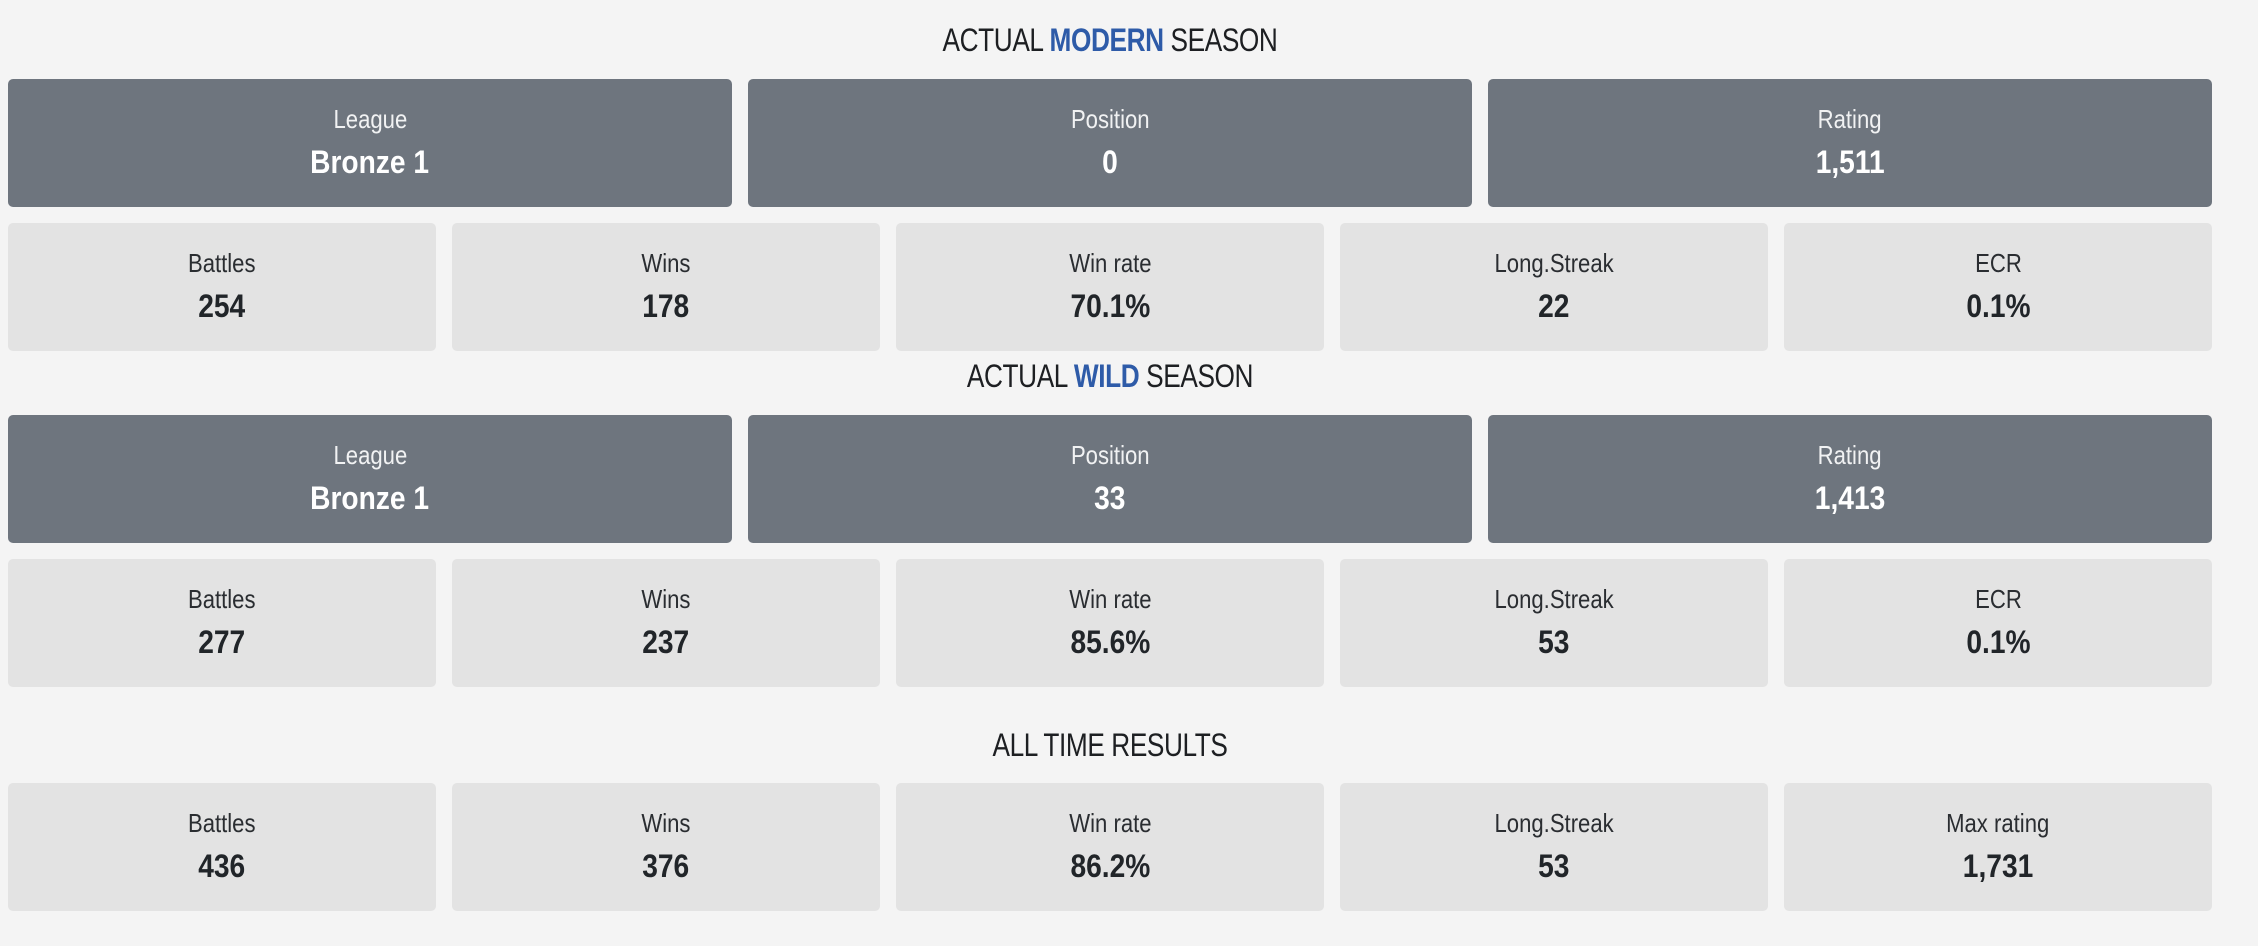 The height and width of the screenshot is (946, 2258). I want to click on modern-wins-value: 178, so click(666, 306).